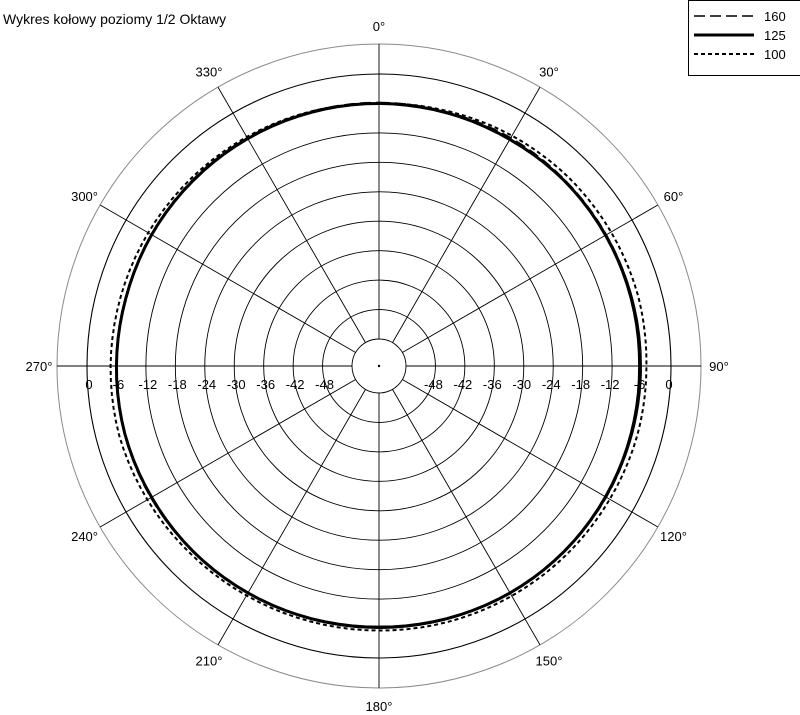  I want to click on legend-label-125: 125, so click(775, 35).